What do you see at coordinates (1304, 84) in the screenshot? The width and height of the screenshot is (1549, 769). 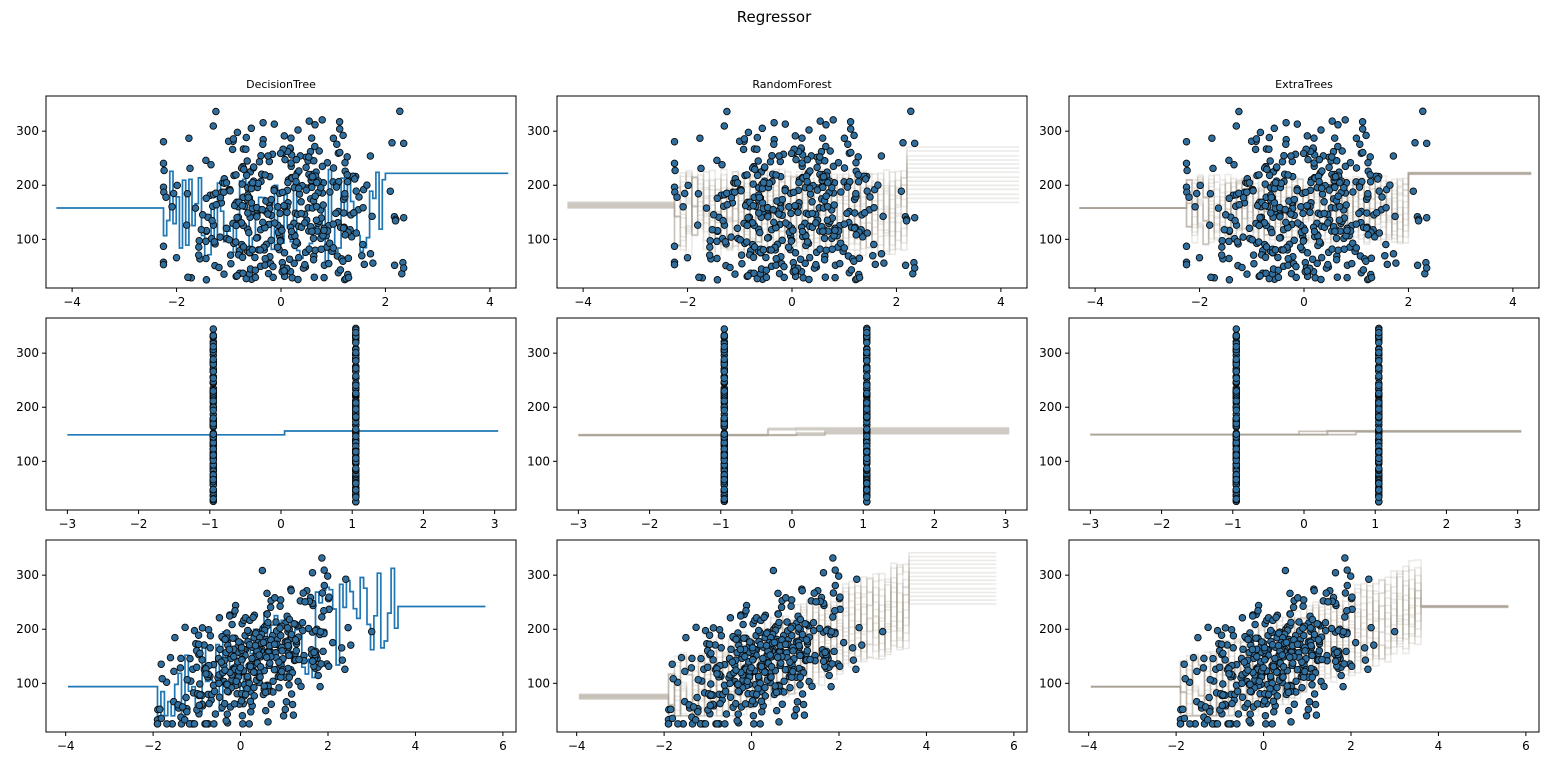 I see `subplot-title: ExtraTrees` at bounding box center [1304, 84].